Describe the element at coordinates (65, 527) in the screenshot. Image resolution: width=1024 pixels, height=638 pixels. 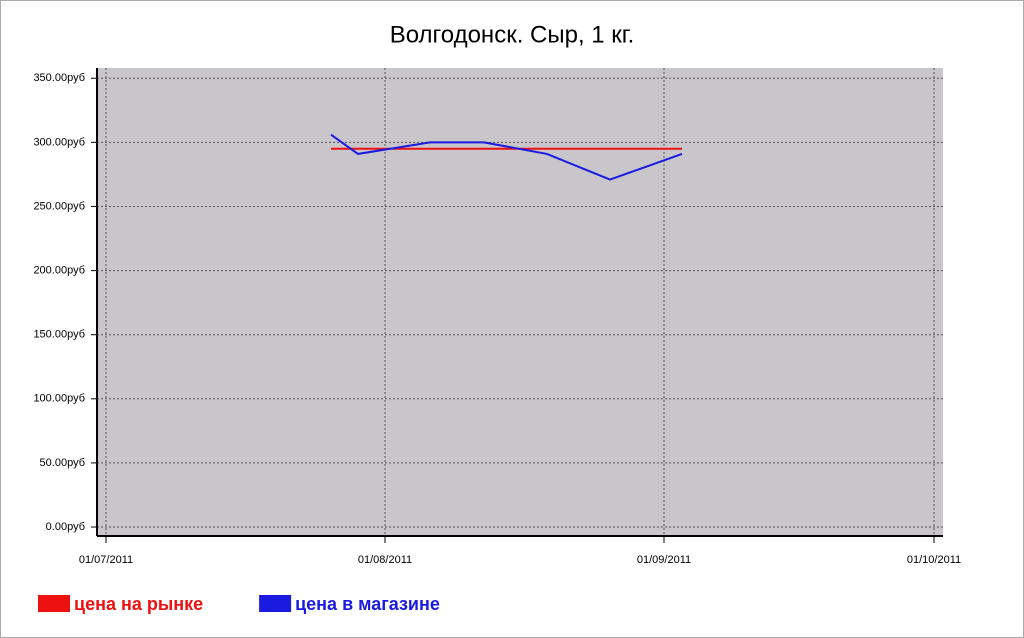
I see `y-tick-label: 0.00руб` at that location.